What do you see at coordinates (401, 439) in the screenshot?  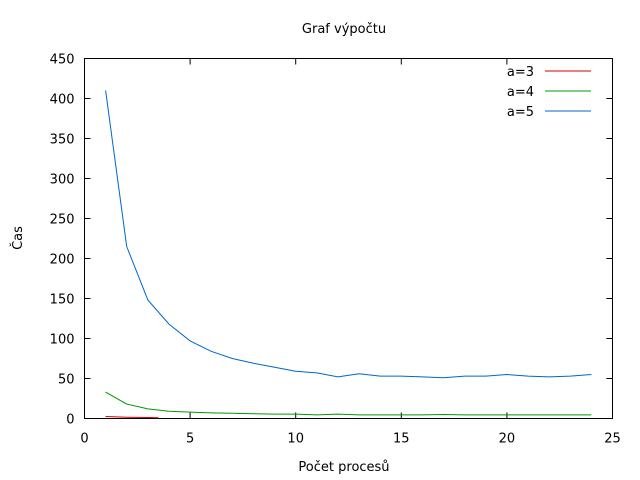 I see `x-tick-label: 15` at bounding box center [401, 439].